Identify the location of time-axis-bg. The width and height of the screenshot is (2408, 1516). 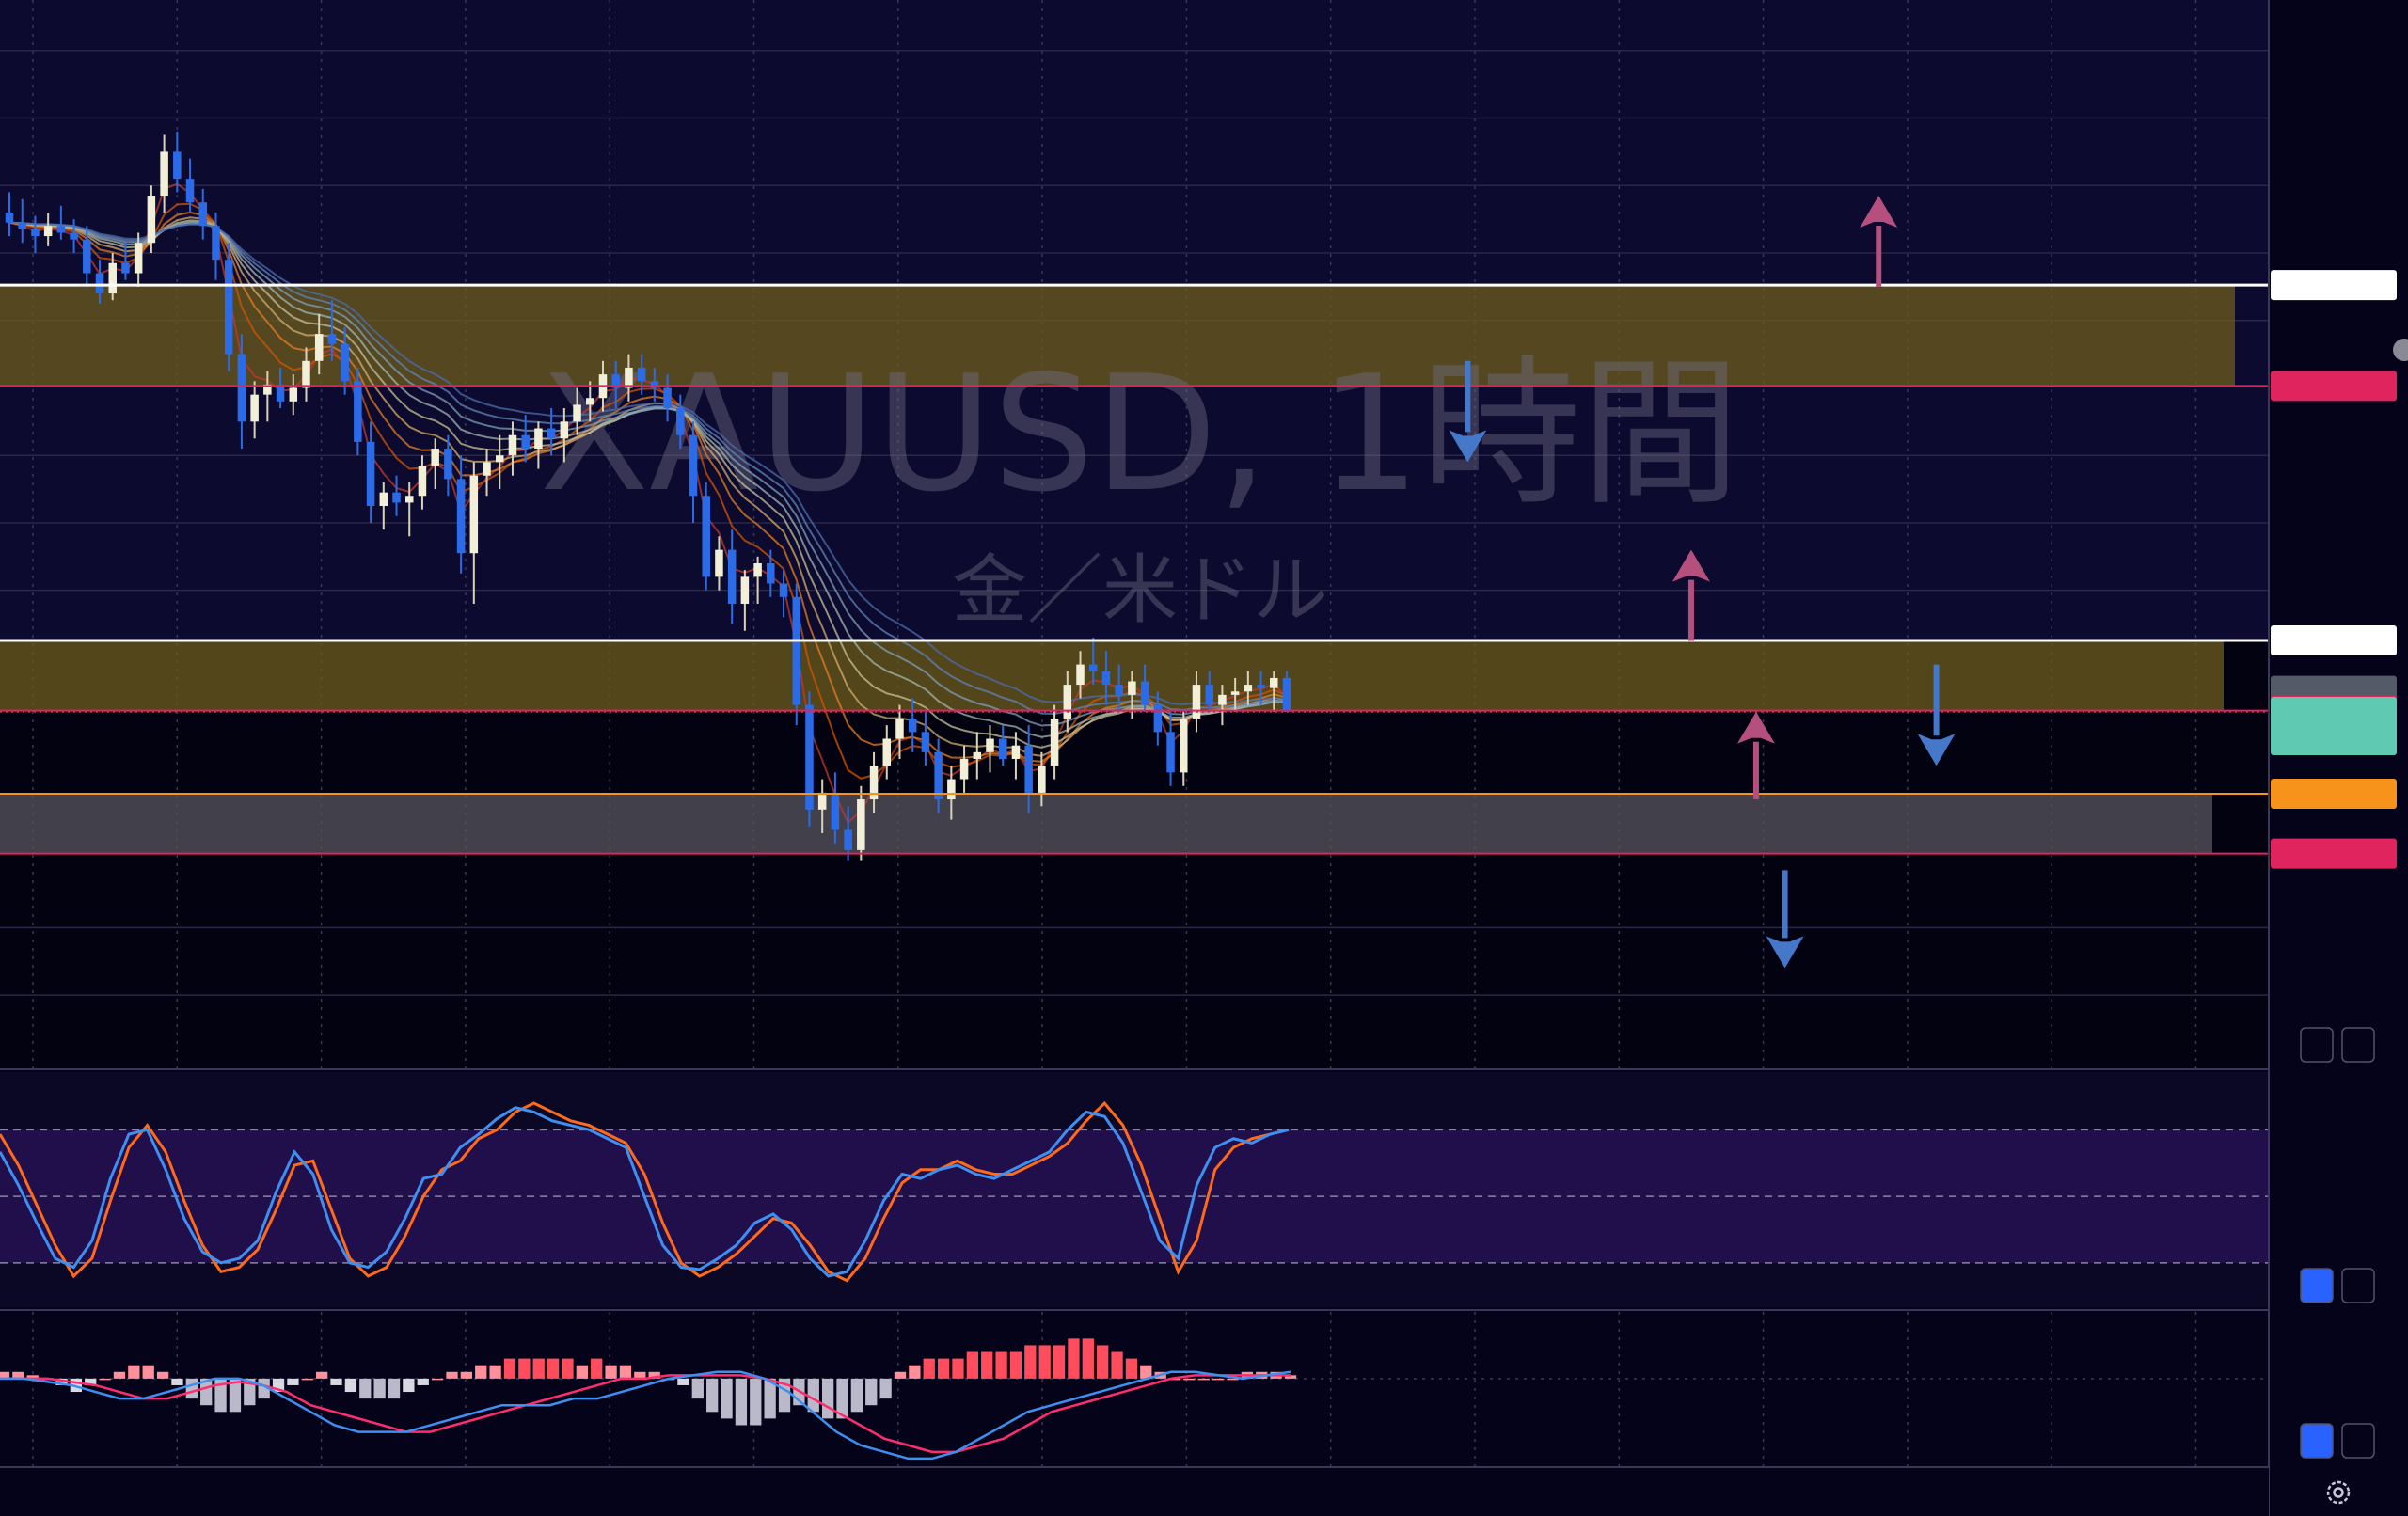
(1135, 1492).